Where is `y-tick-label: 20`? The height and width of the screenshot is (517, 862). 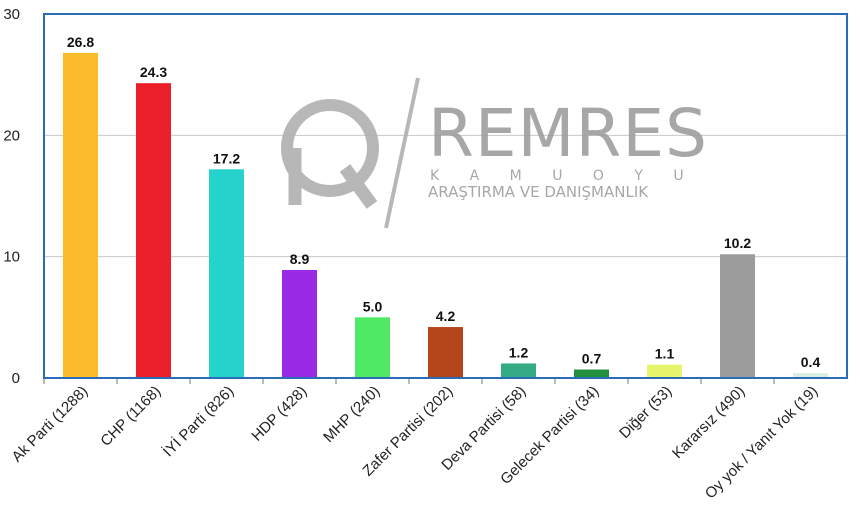
y-tick-label: 20 is located at coordinates (11, 135).